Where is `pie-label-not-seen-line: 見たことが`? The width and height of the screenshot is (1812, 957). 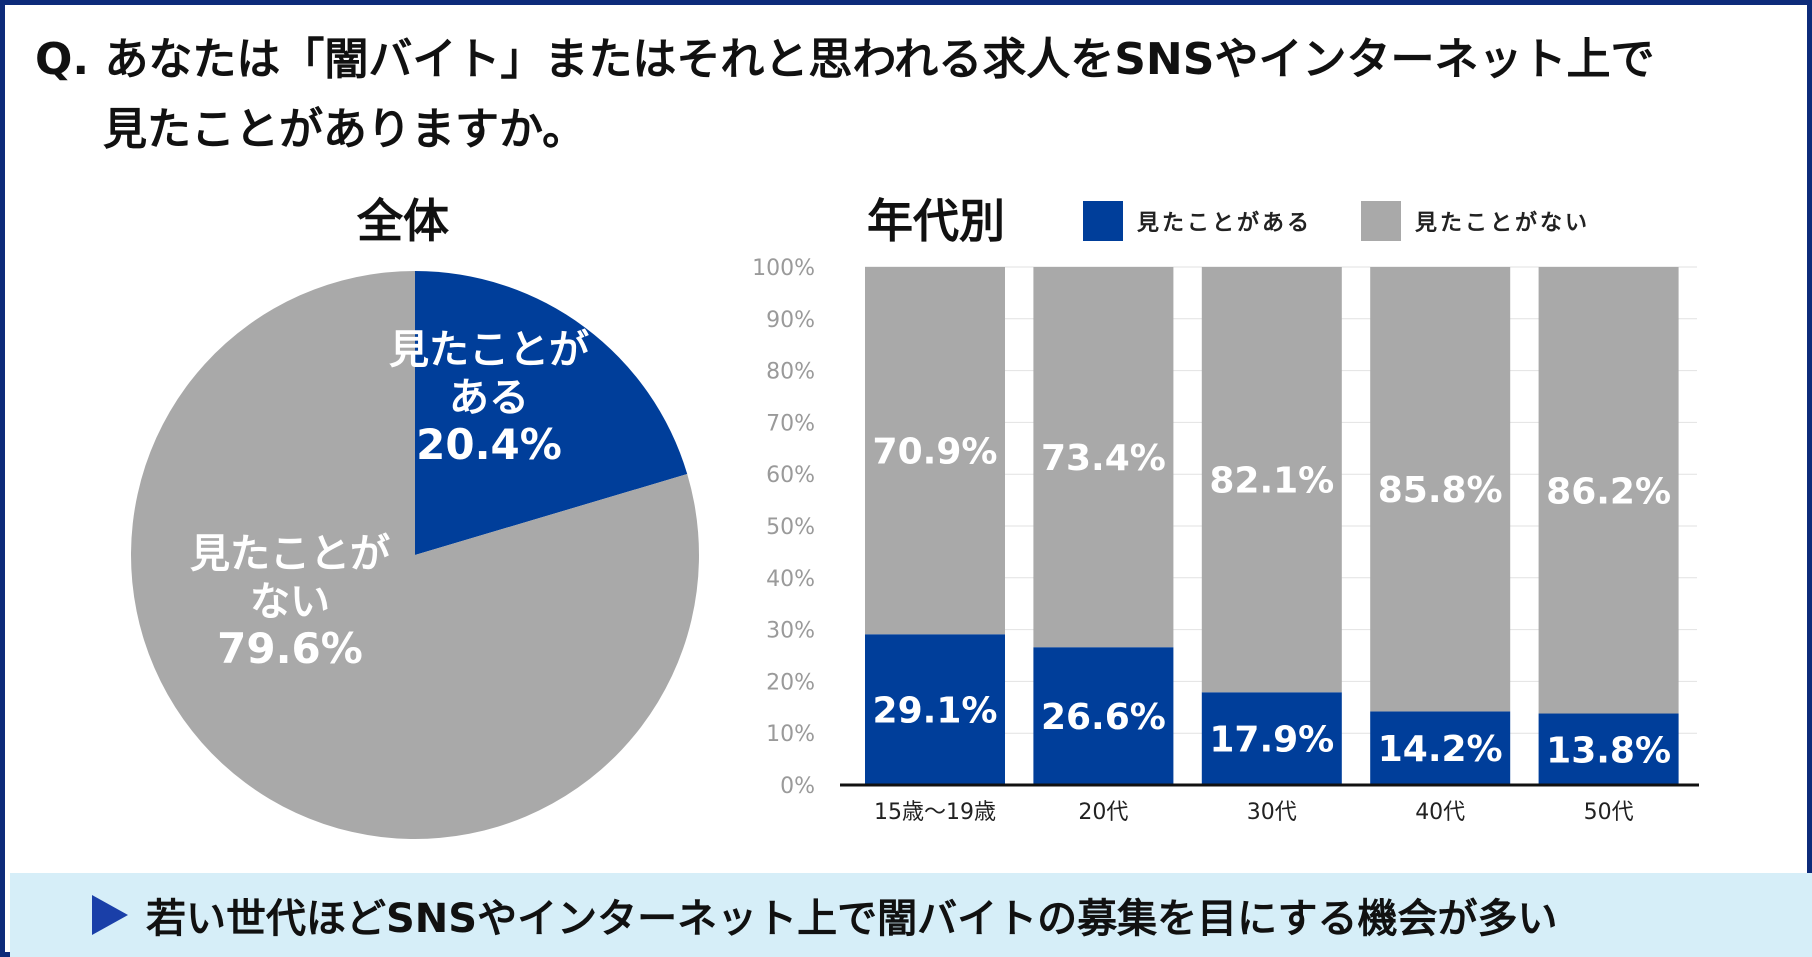
pie-label-not-seen-line: 見たことが is located at coordinates (290, 554).